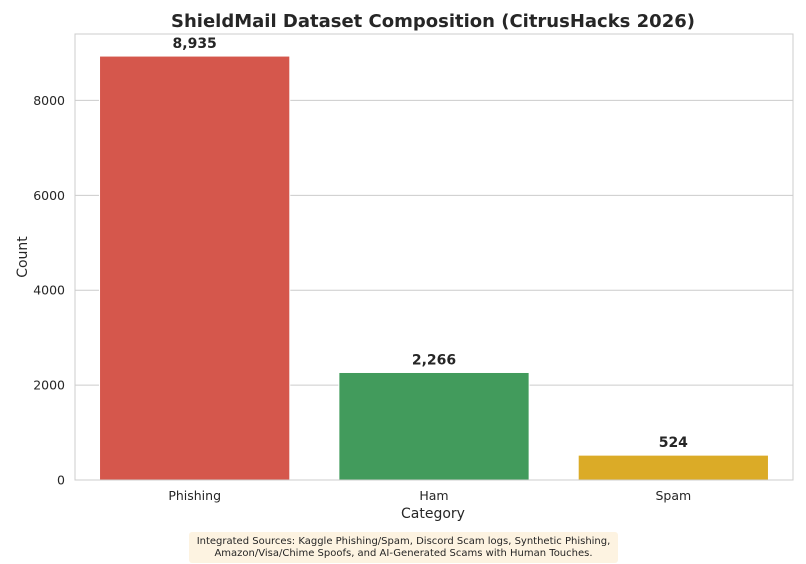 Image resolution: width=806 pixels, height=564 pixels. Describe the element at coordinates (61, 480) in the screenshot. I see `y-tick-label: 0` at that location.